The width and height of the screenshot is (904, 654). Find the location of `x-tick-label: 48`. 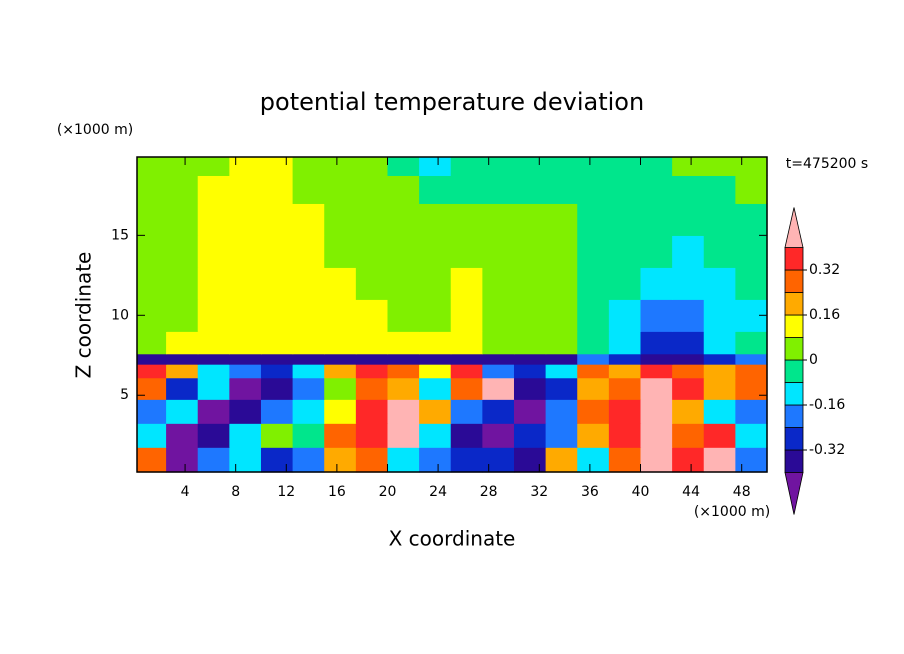

x-tick-label: 48 is located at coordinates (742, 492).